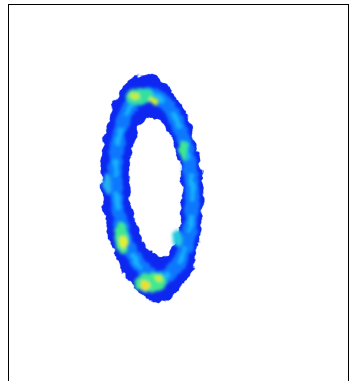  Describe the element at coordinates (146, 190) in the screenshot. I see `hot-spots` at that location.